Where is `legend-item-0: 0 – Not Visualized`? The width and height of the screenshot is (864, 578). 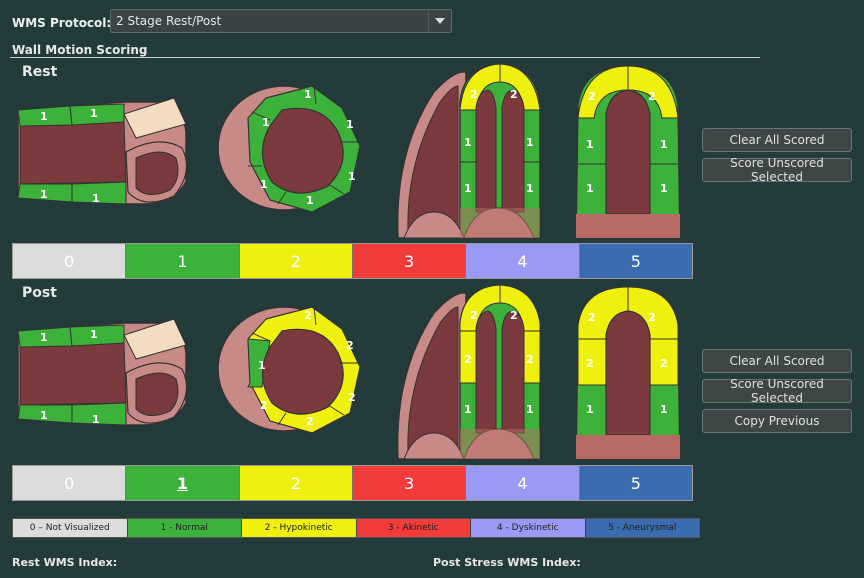
legend-item-0: 0 – Not Visualized is located at coordinates (70, 528).